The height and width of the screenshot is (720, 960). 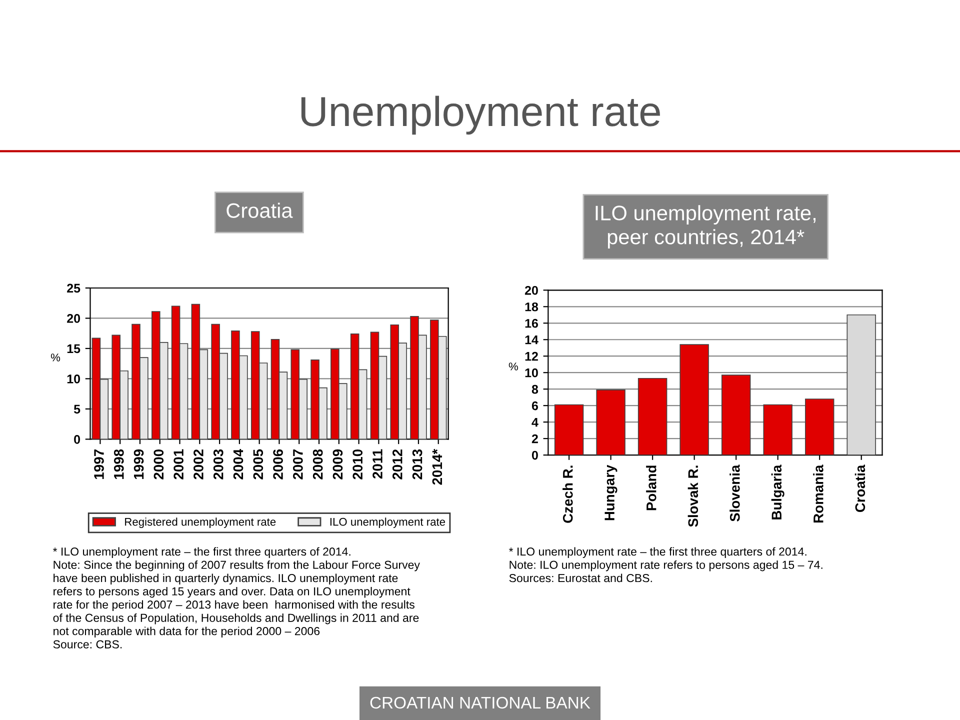 I want to click on x-tick-label: 2008, so click(x=317, y=464).